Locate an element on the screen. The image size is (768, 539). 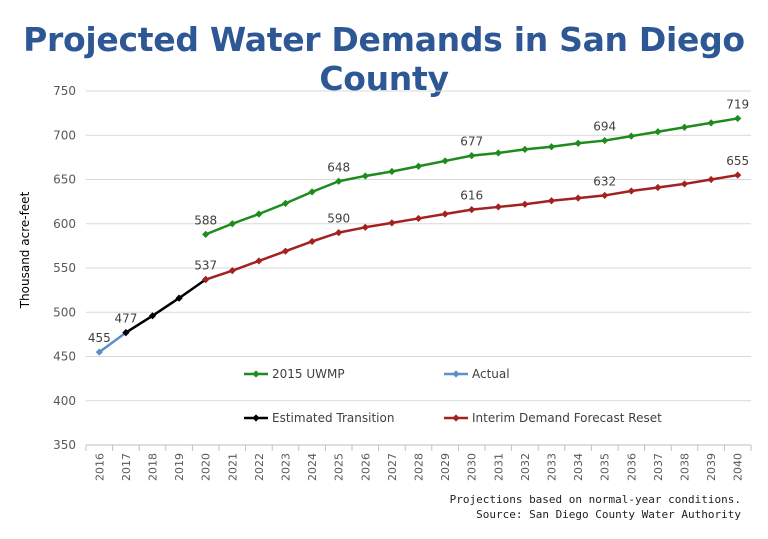
y-tick-label: 350 is located at coordinates (64, 445).